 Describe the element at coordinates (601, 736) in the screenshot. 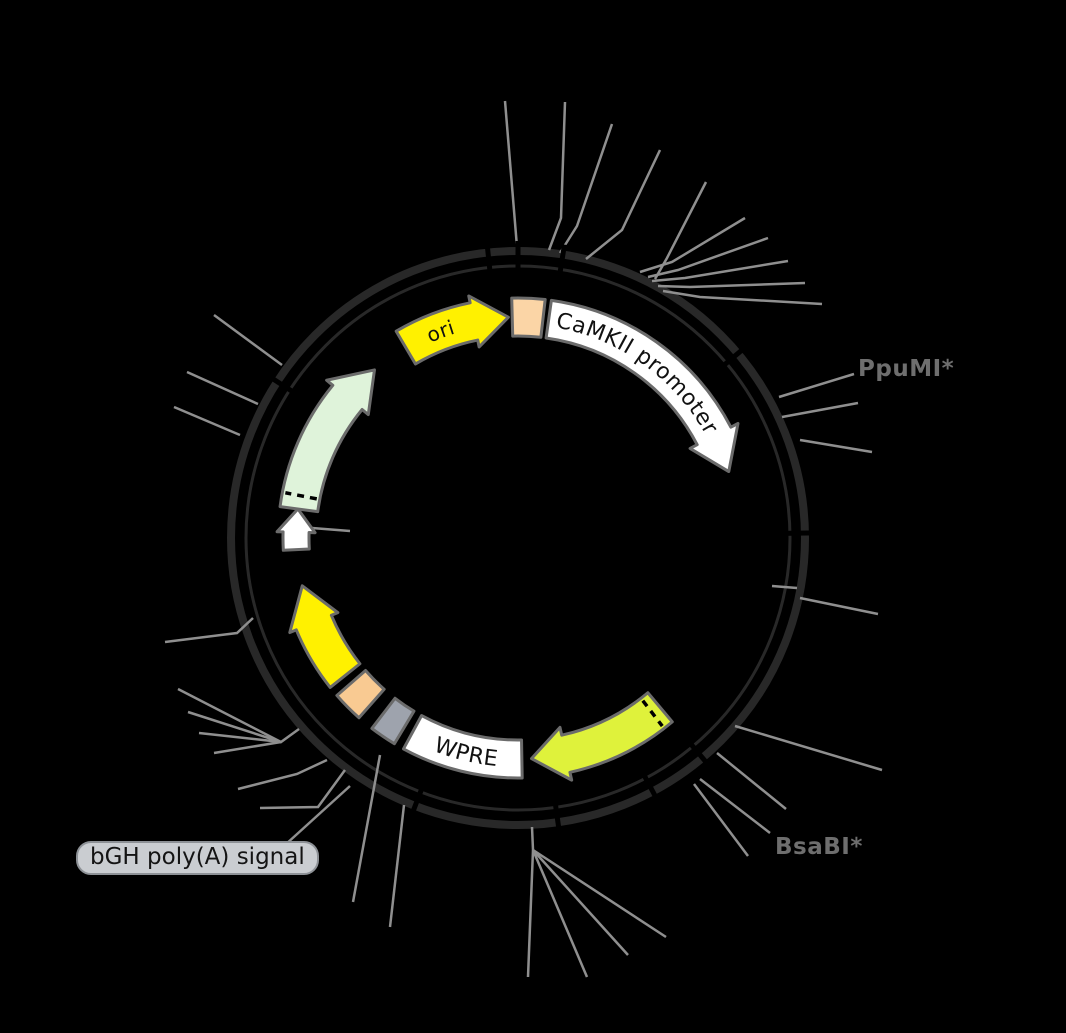

I see `feature-cds-chartreuse` at that location.